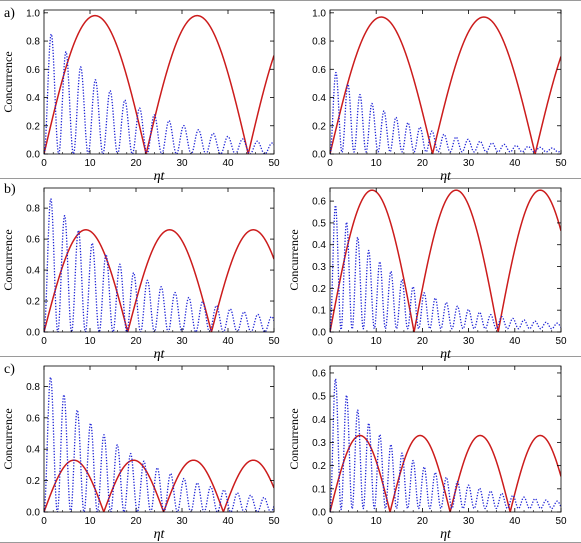 The width and height of the screenshot is (581, 543). Describe the element at coordinates (319, 267) in the screenshot. I see `y-tick-label: 0.3` at that location.